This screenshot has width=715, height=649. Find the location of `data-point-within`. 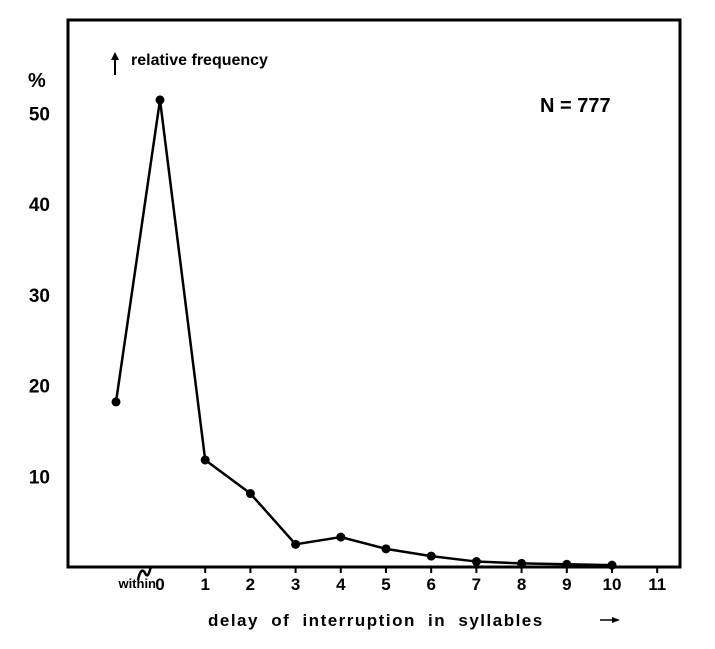

data-point-within is located at coordinates (116, 402).